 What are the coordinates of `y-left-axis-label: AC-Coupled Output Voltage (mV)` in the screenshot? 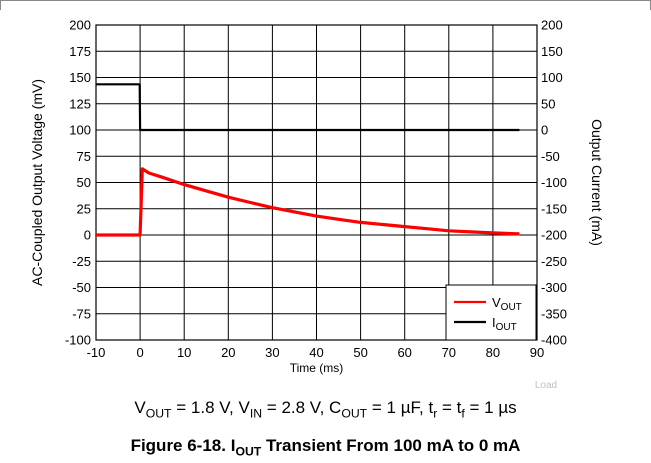 It's located at (37, 182).